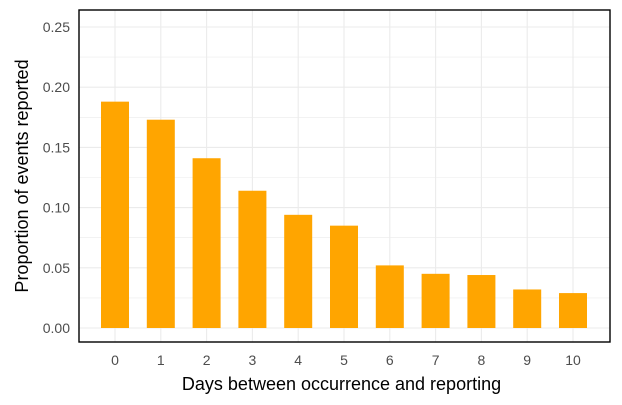 This screenshot has height=405, width=622. What do you see at coordinates (161, 360) in the screenshot?
I see `x-tick-label: 1` at bounding box center [161, 360].